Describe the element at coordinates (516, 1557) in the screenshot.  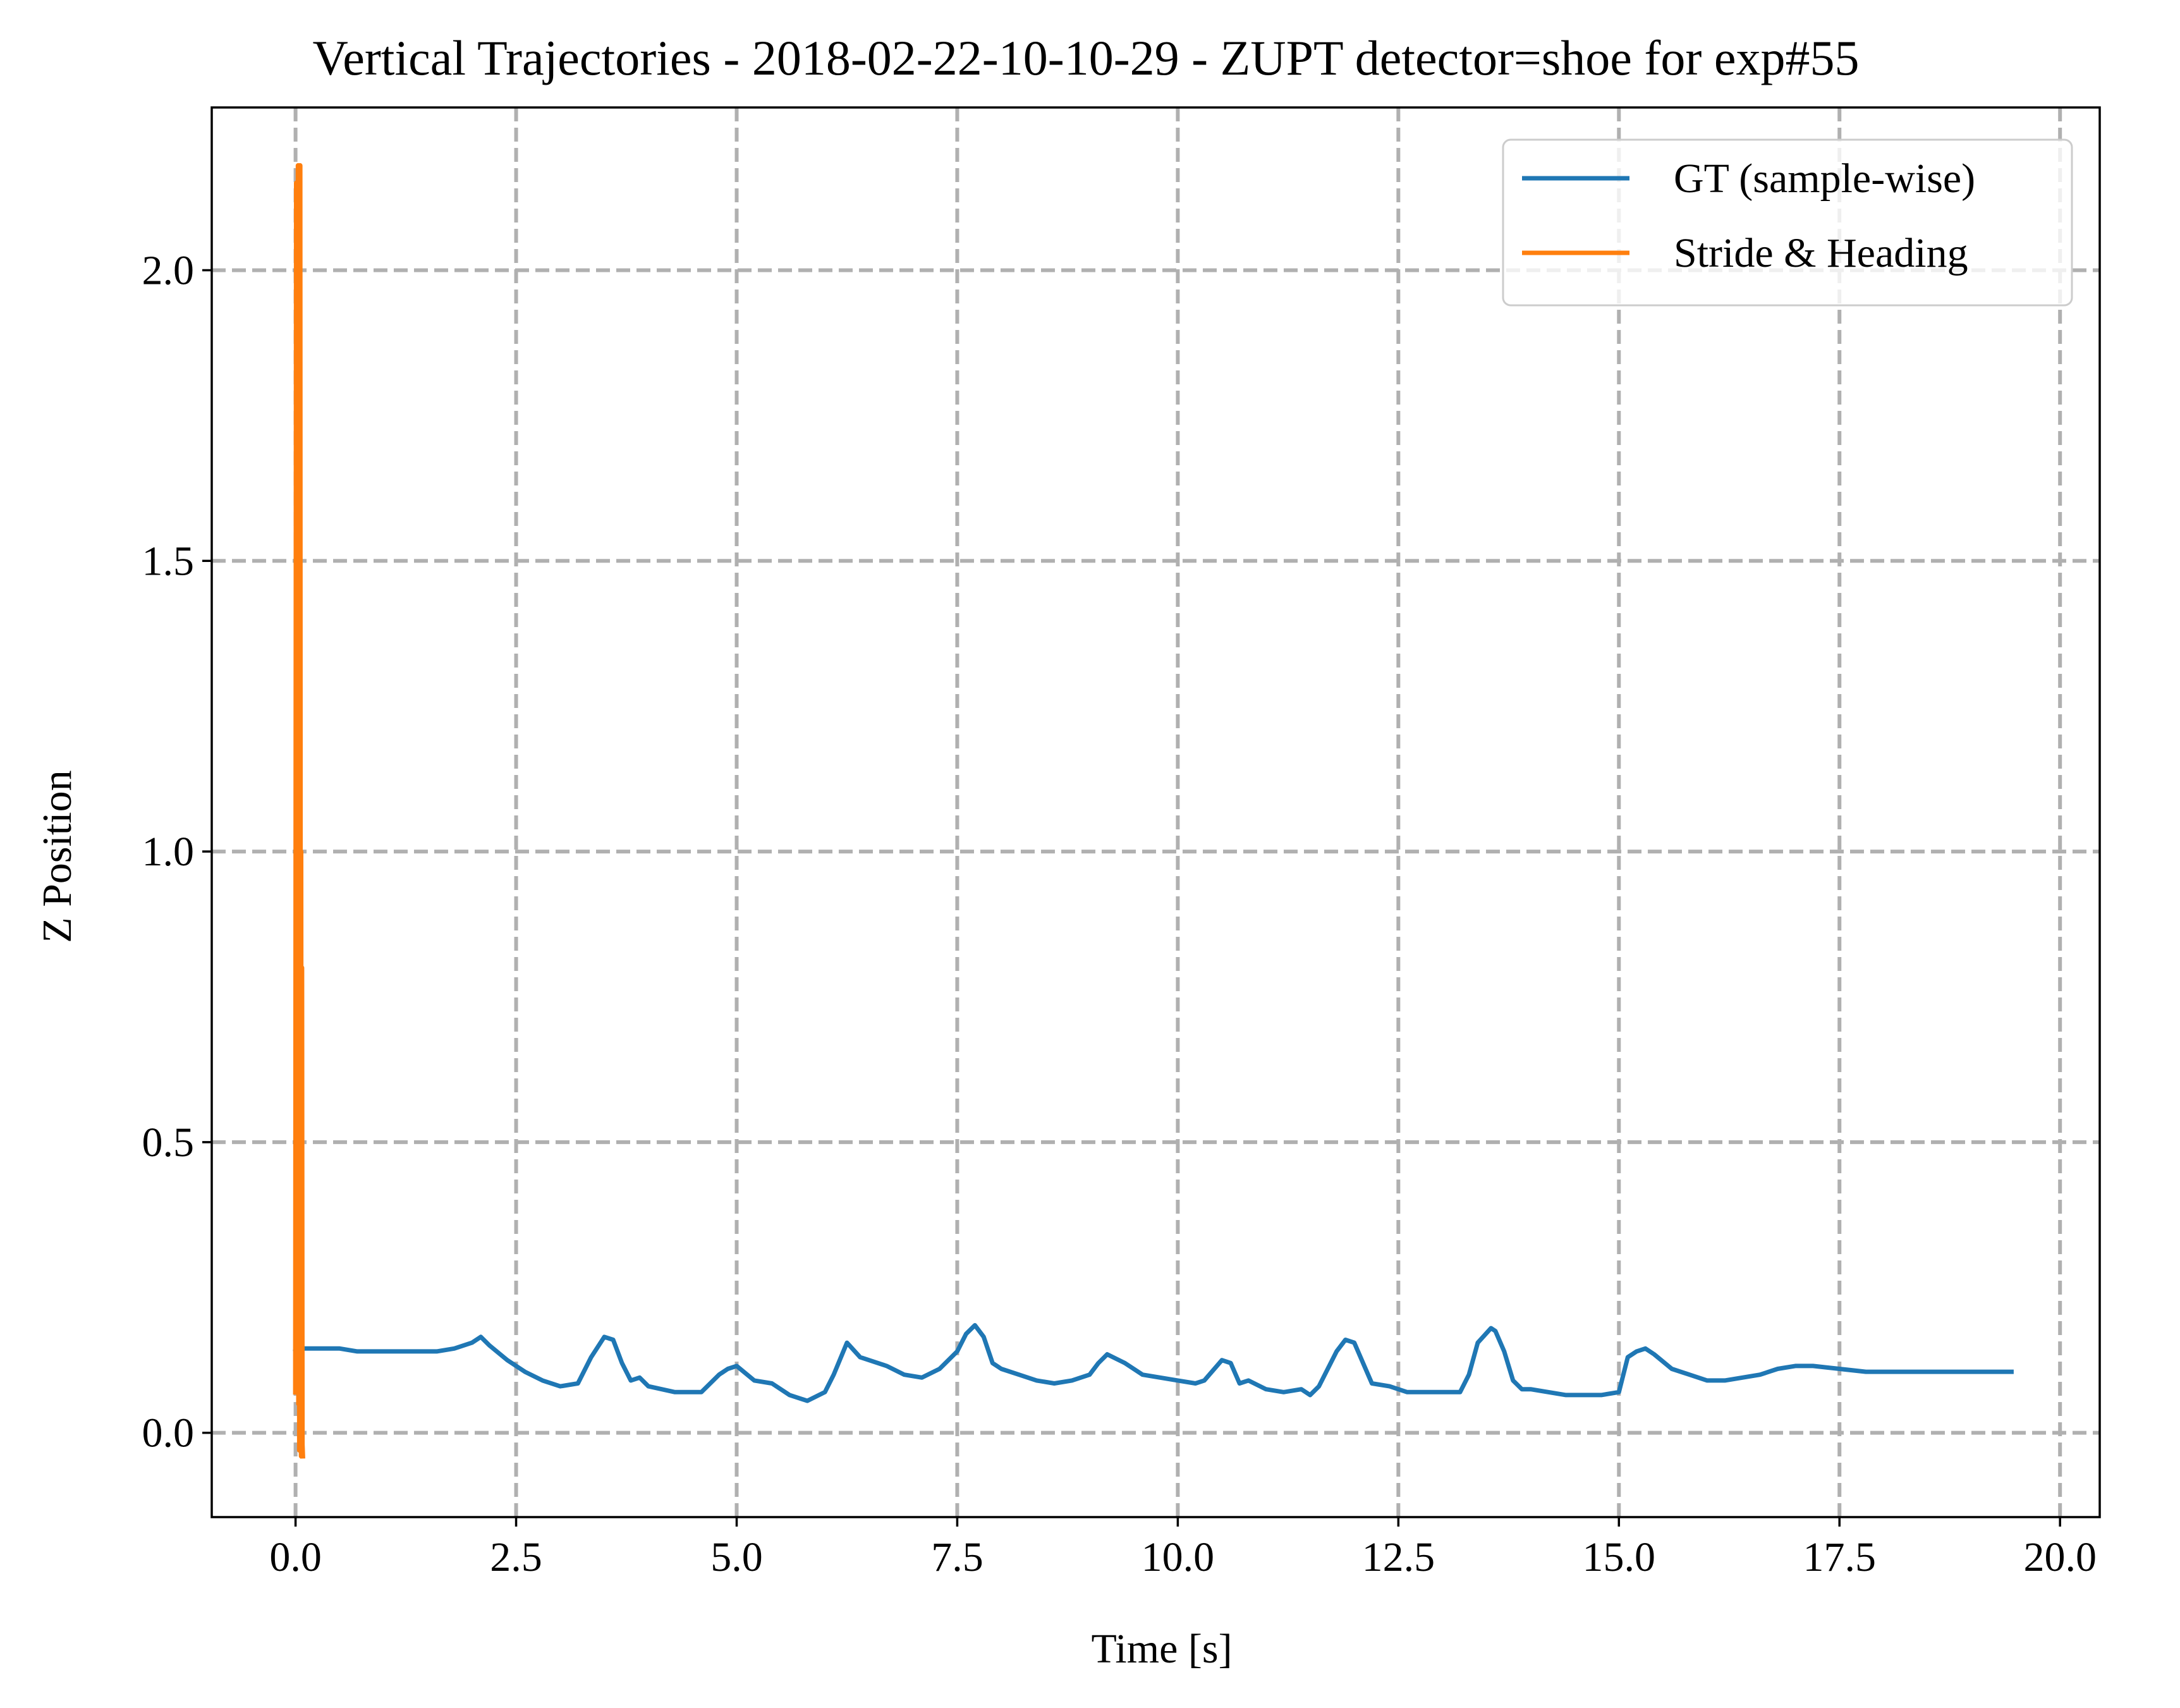
I see `x-tick-label: 2.5` at that location.